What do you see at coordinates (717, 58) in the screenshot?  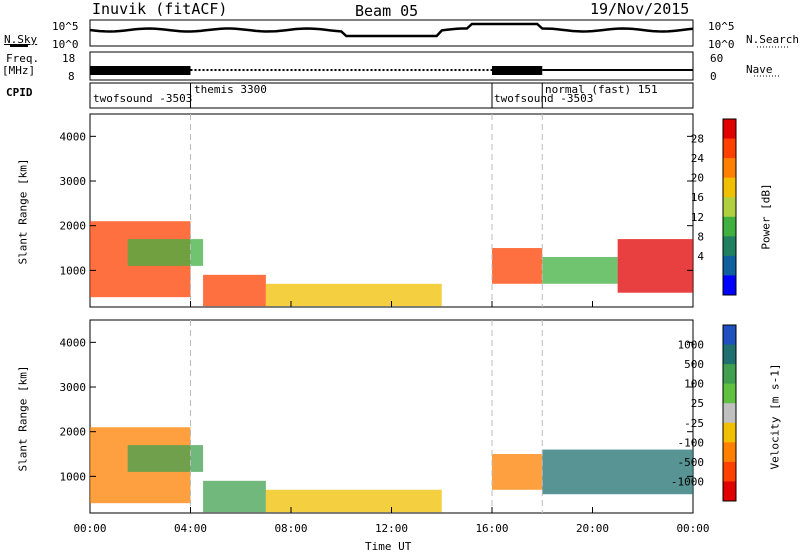 I see `nave-tick-top: 60` at bounding box center [717, 58].